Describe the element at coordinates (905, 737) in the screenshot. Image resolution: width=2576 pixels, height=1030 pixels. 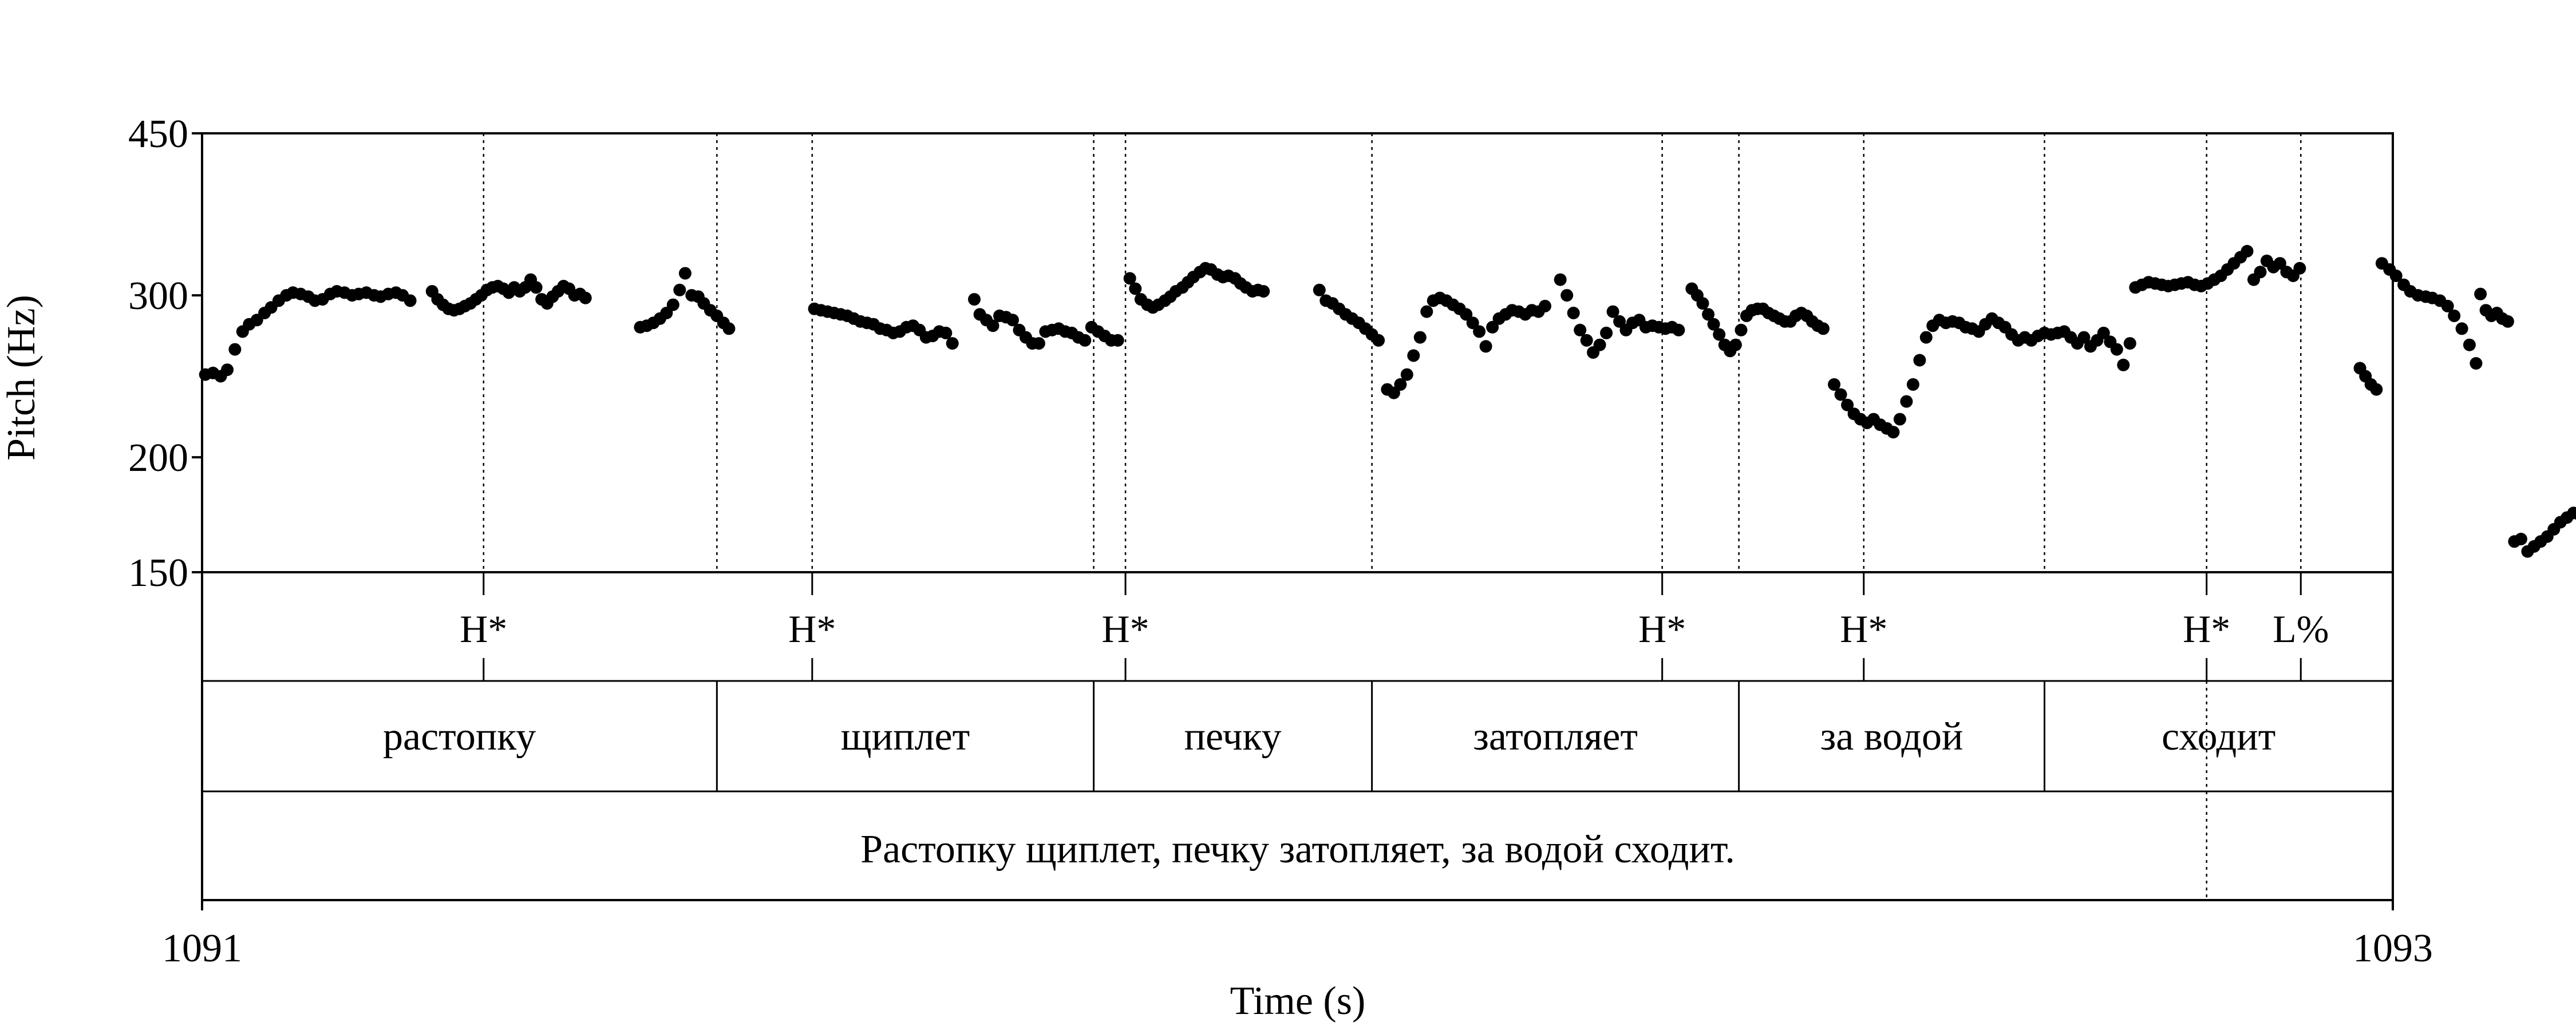
I see `word-label: щиплет` at that location.